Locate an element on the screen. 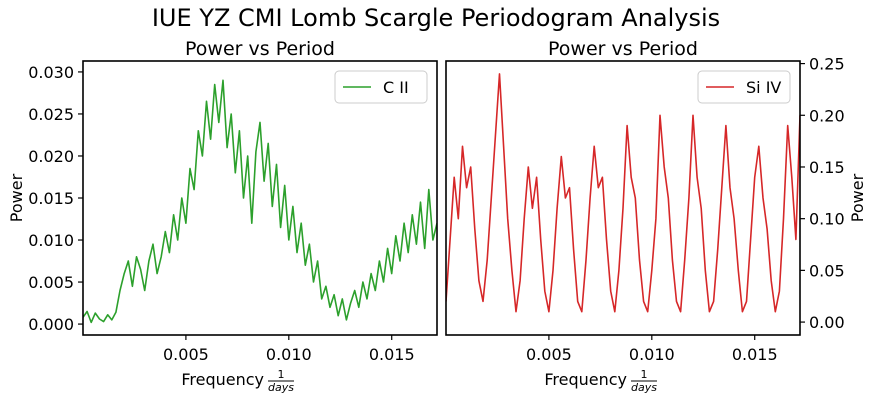 The width and height of the screenshot is (872, 404). y-tick-label: 0.00 is located at coordinates (827, 322).